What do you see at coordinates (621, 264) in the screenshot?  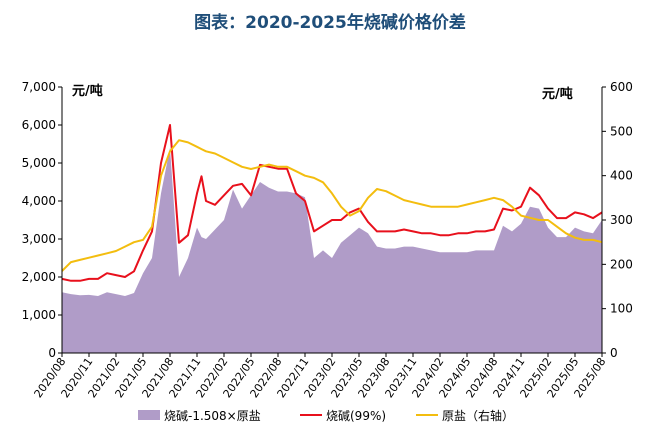 I see `y-tick-label-right: 200` at bounding box center [621, 264].